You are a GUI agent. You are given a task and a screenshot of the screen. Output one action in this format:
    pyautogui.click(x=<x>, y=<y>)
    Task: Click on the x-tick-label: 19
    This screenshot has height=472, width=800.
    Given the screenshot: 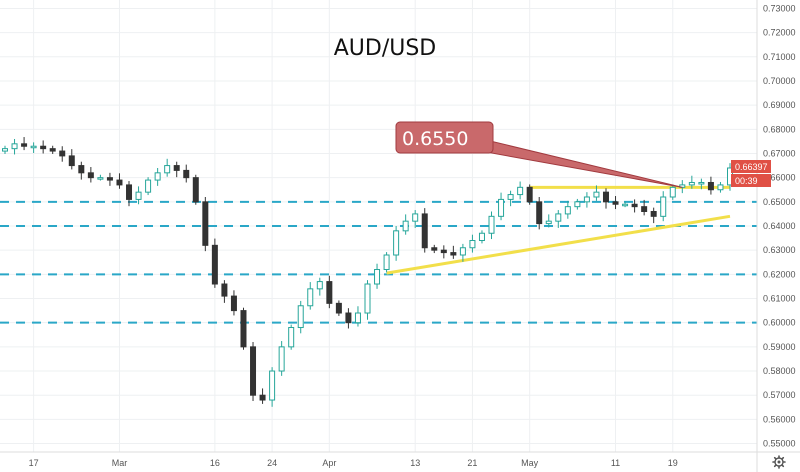 What is the action you would take?
    pyautogui.click(x=673, y=463)
    